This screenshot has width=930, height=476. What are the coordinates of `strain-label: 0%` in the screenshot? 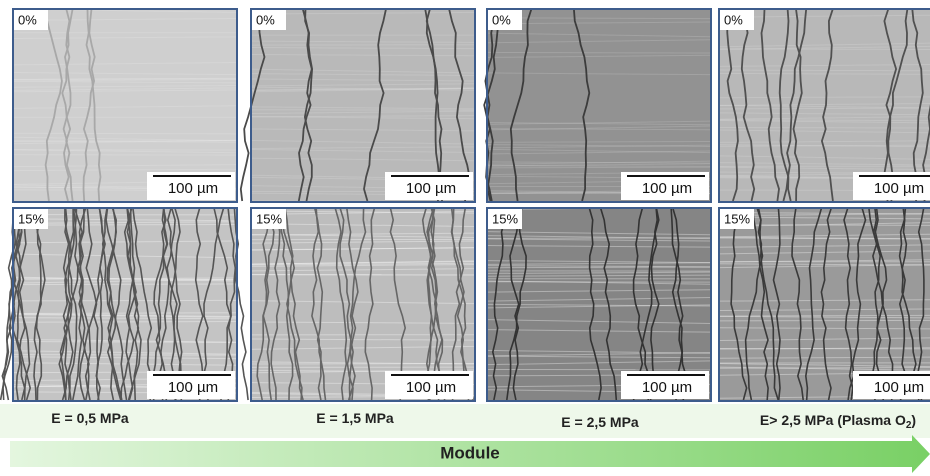 It's located at (27, 19).